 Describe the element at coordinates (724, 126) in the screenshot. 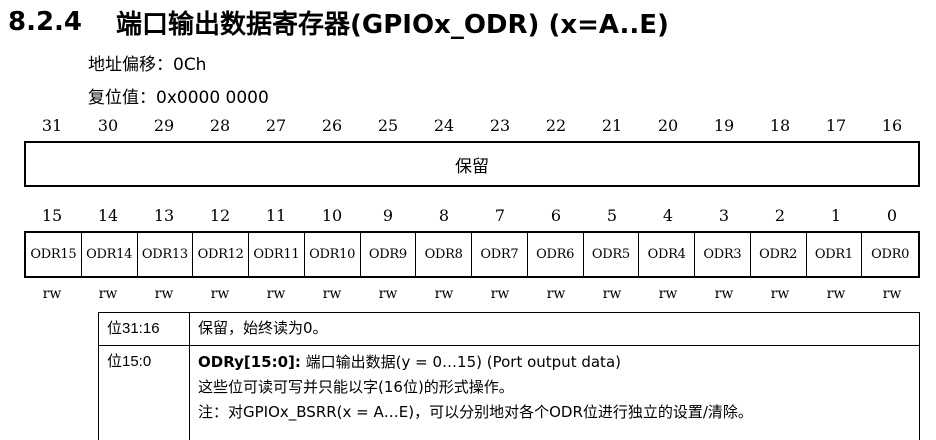

I see `bit-number: 19` at that location.